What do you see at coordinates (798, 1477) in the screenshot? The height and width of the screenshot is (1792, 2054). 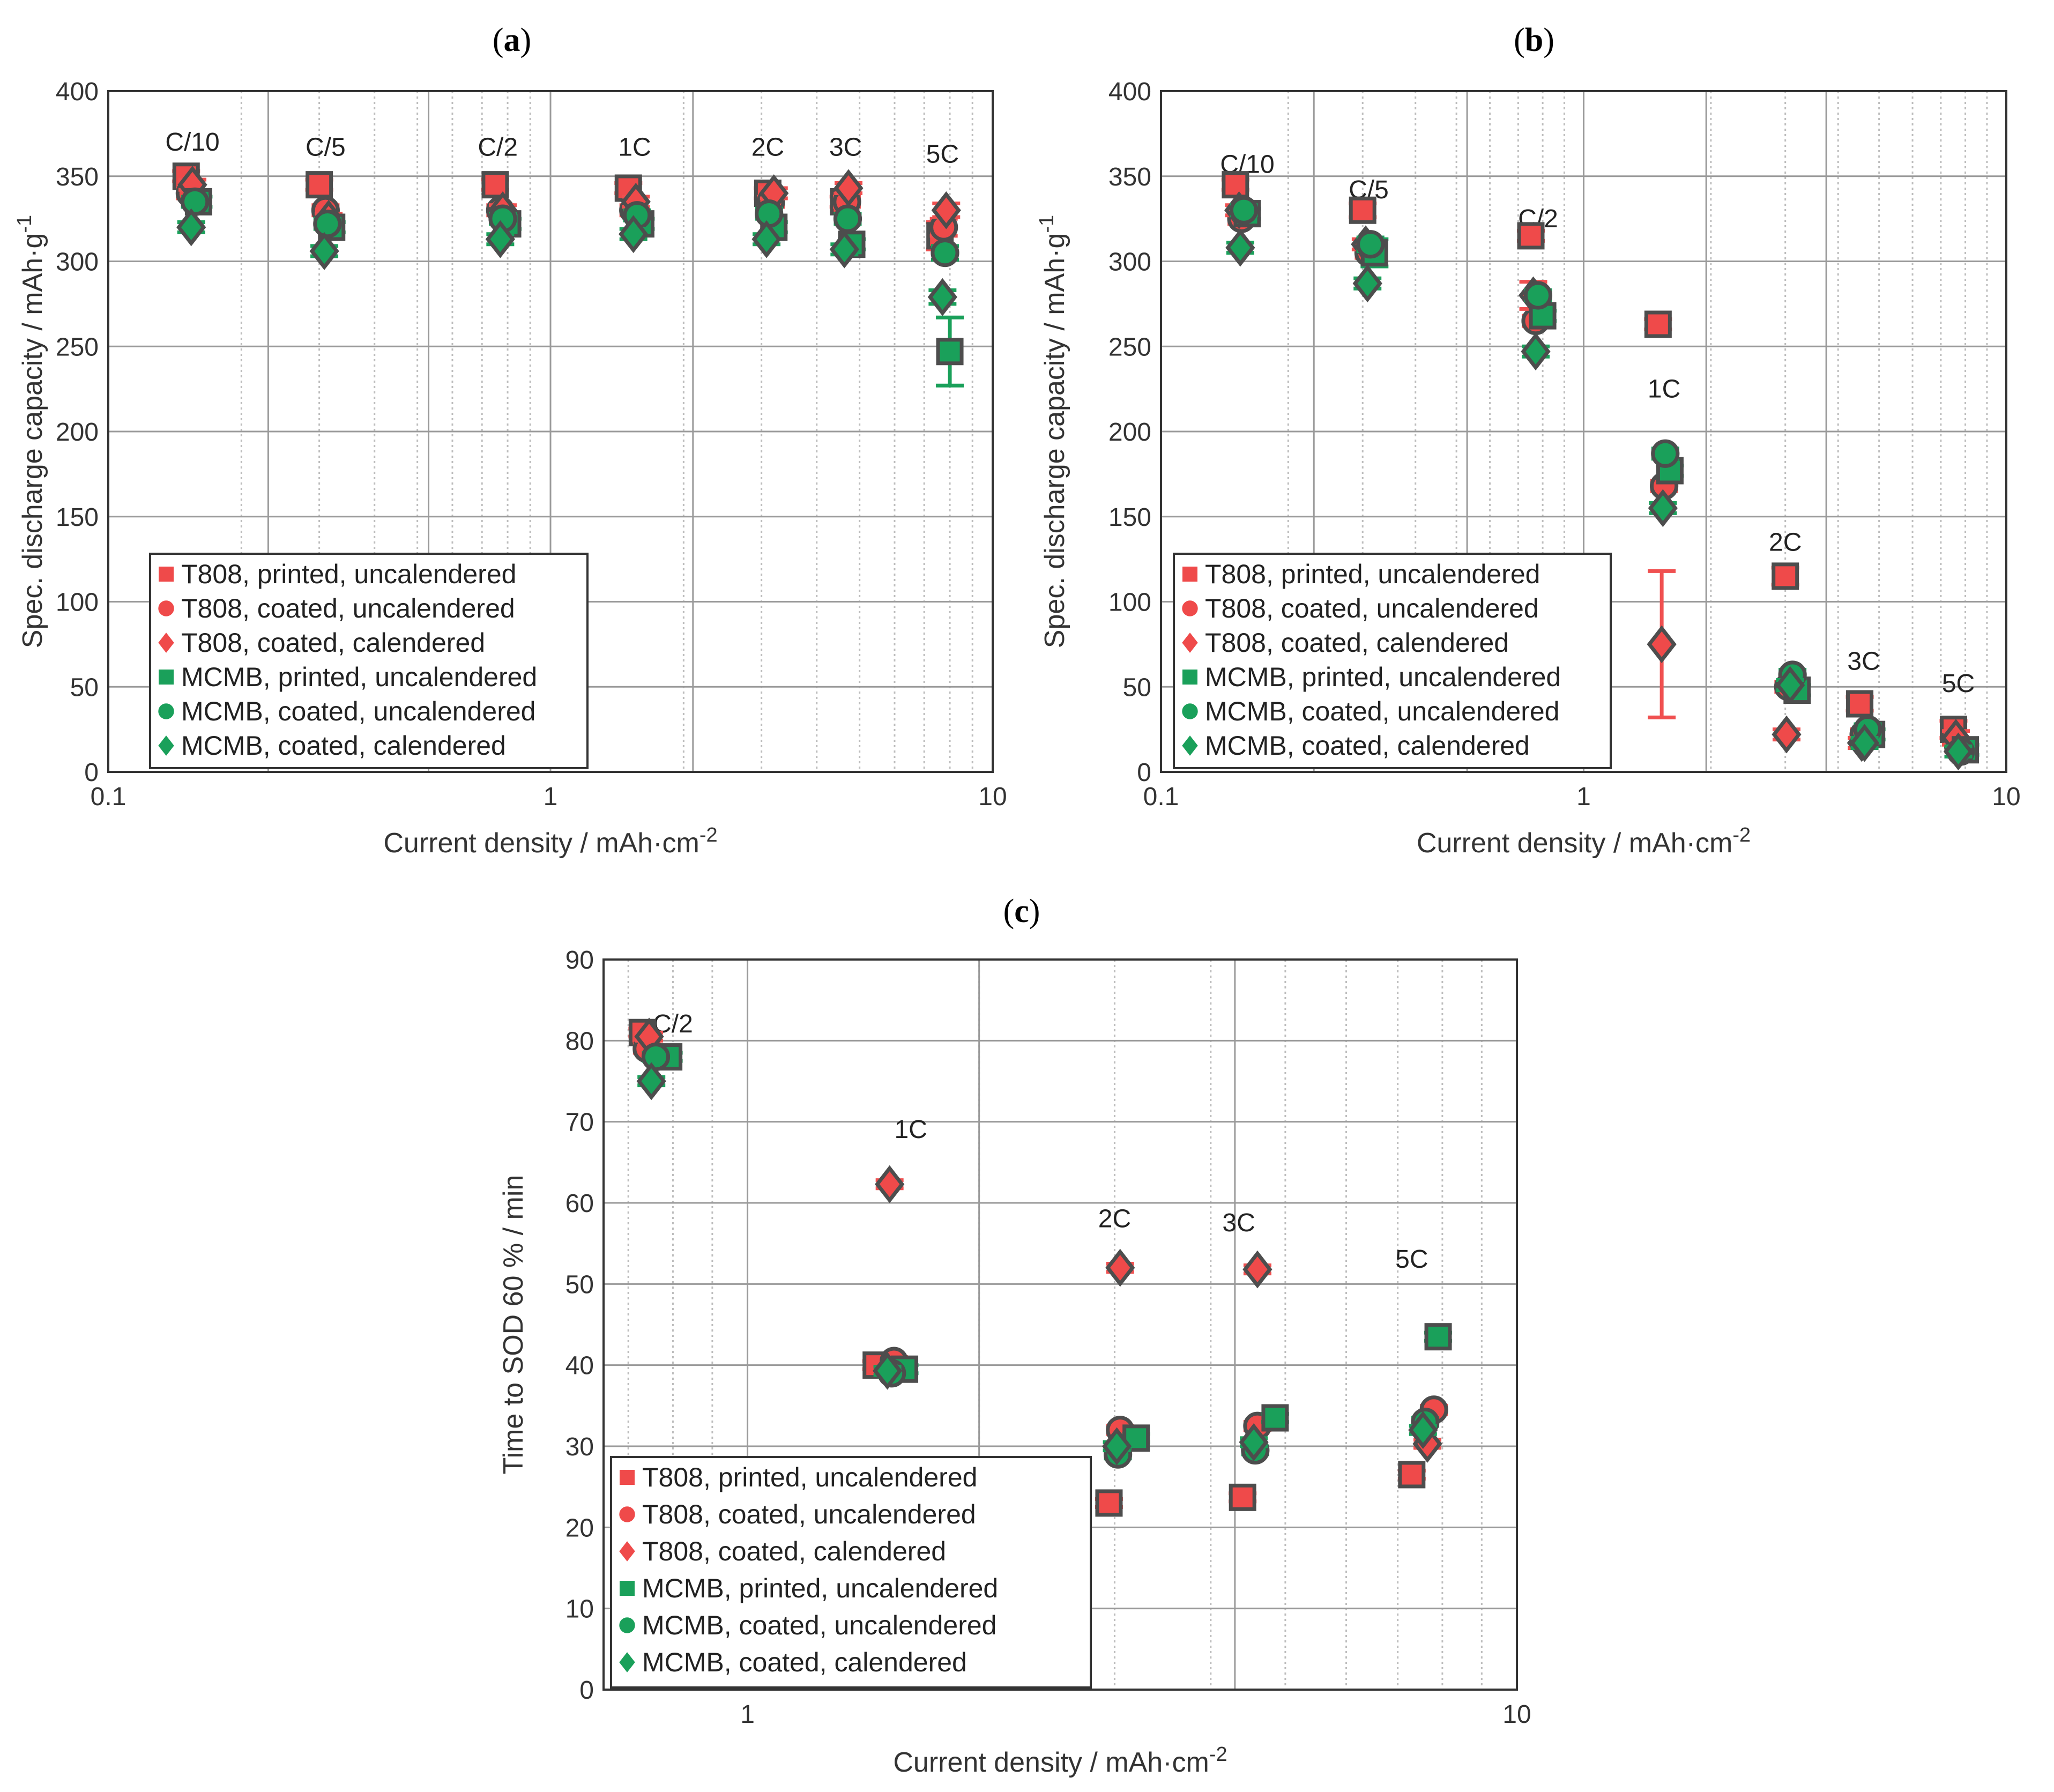 I see `legend-item: T808, printed, uncalendered` at bounding box center [798, 1477].